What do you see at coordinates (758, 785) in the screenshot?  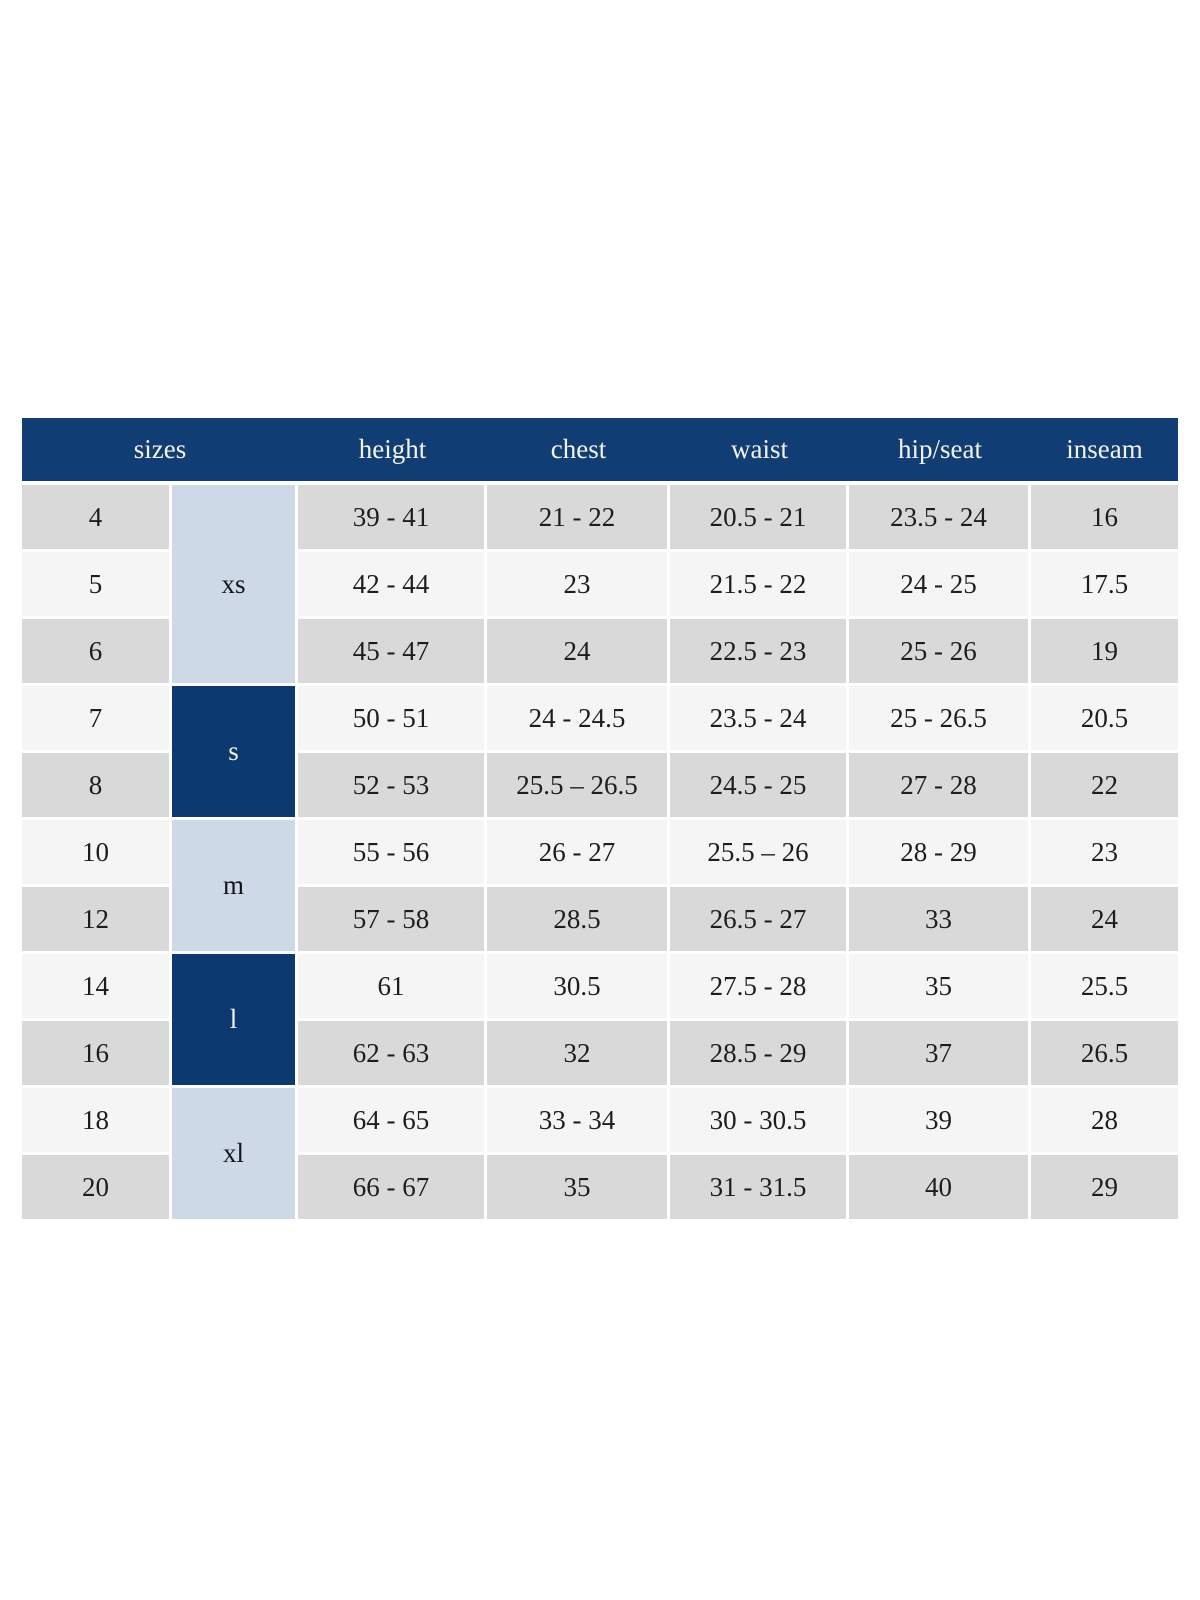 I see `waist-cell: 24.5 - 25` at bounding box center [758, 785].